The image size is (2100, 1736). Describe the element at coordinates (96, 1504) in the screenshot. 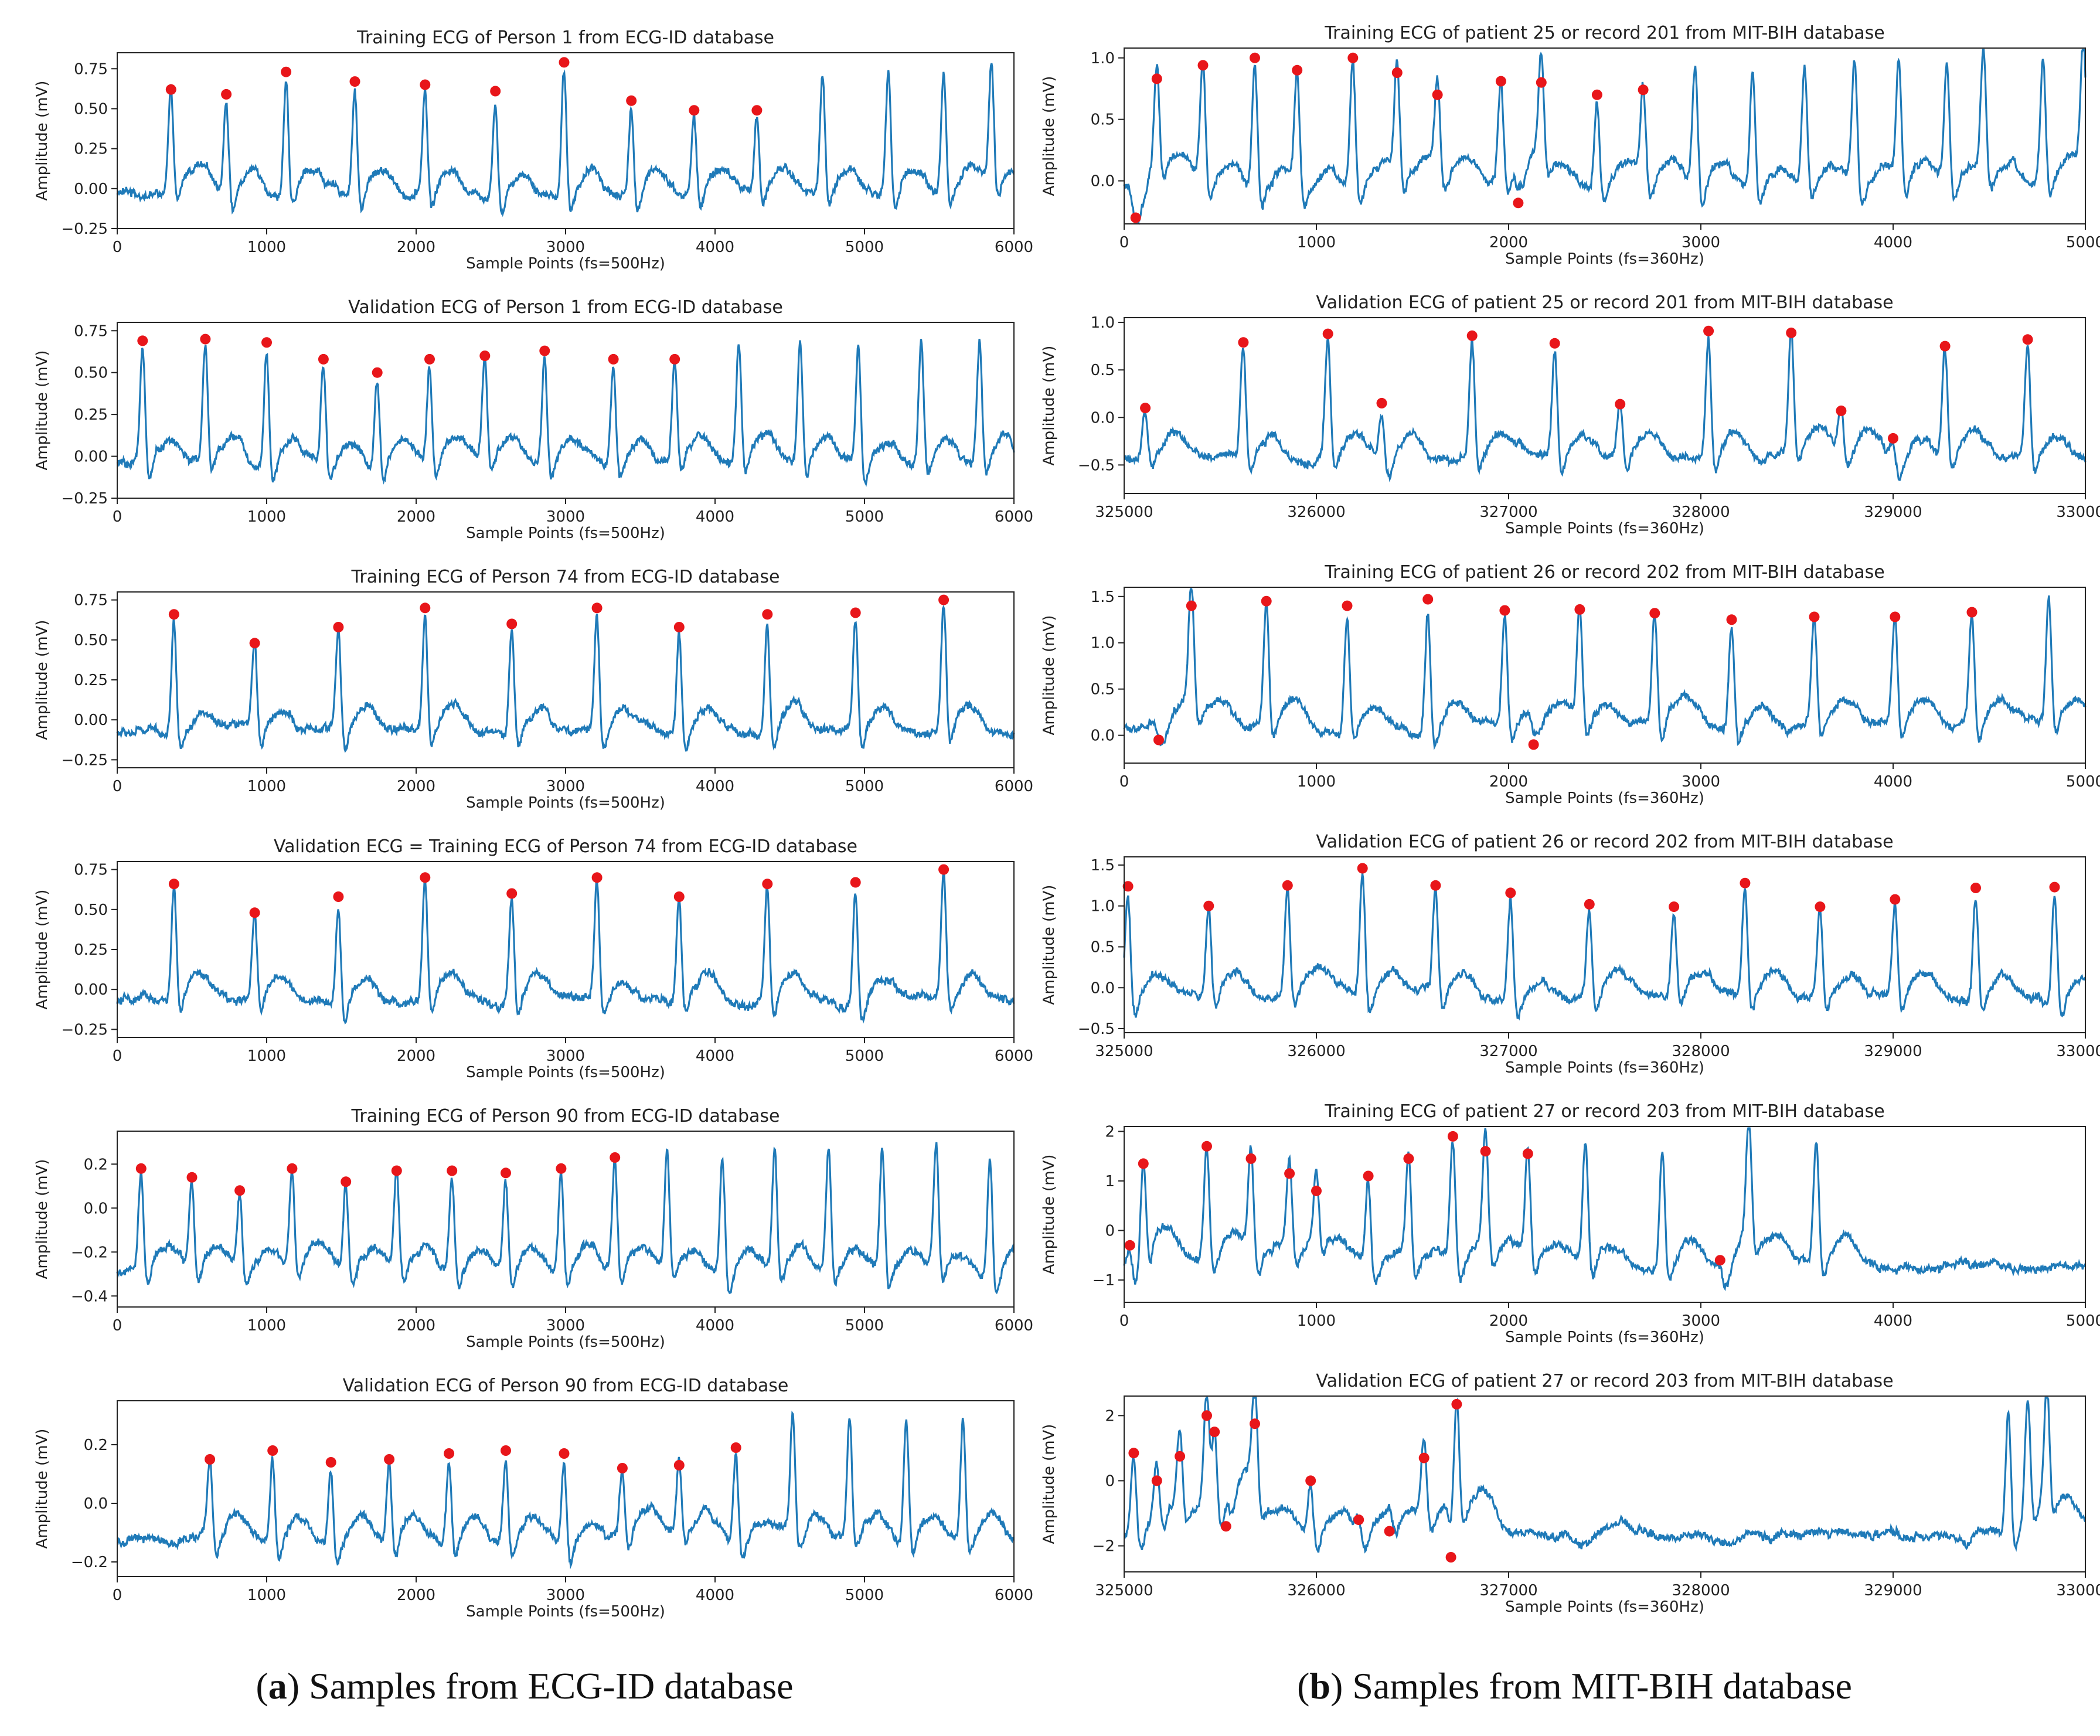

I see `y-tick-label: 0.0` at that location.